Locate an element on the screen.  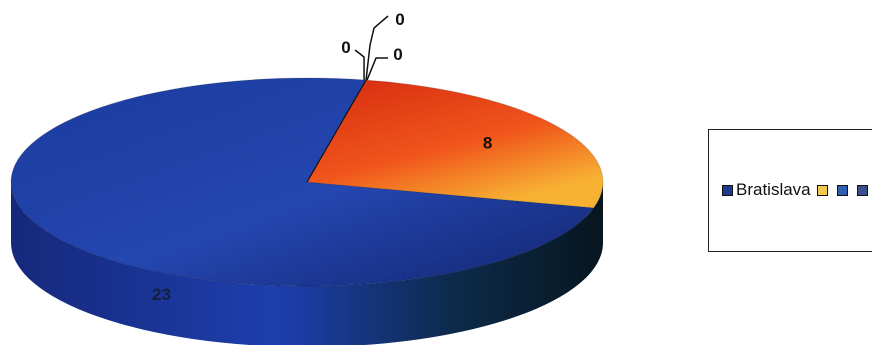
data-label-3: 0 is located at coordinates (399, 19).